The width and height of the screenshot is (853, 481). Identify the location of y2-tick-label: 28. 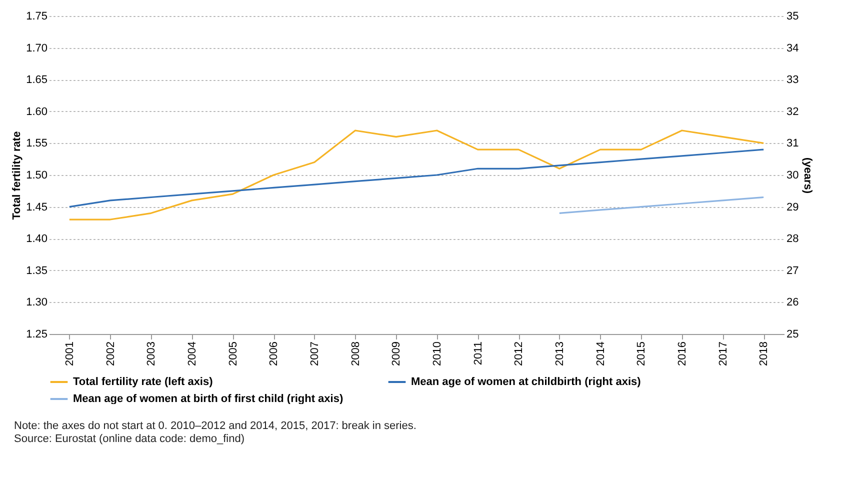
(792, 239).